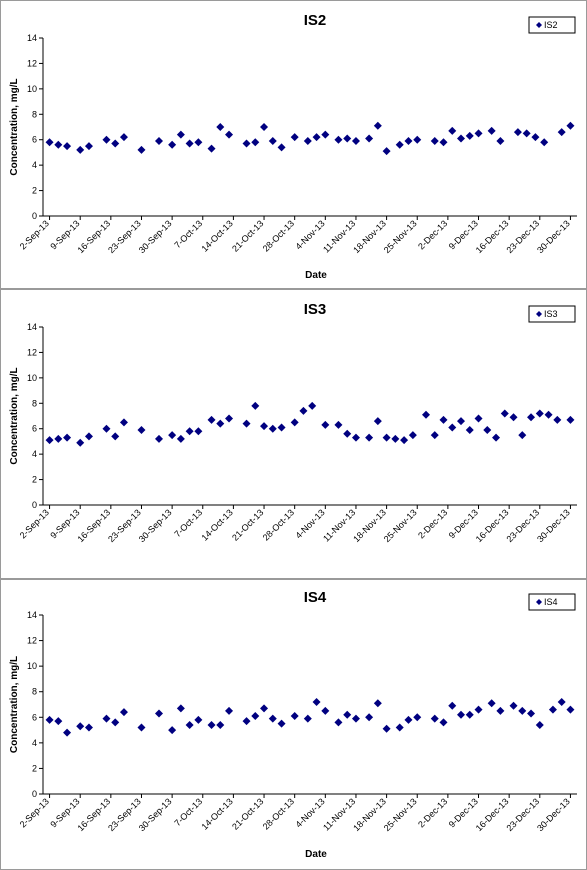  I want to click on y-tick-label: 2, so click(34, 768).